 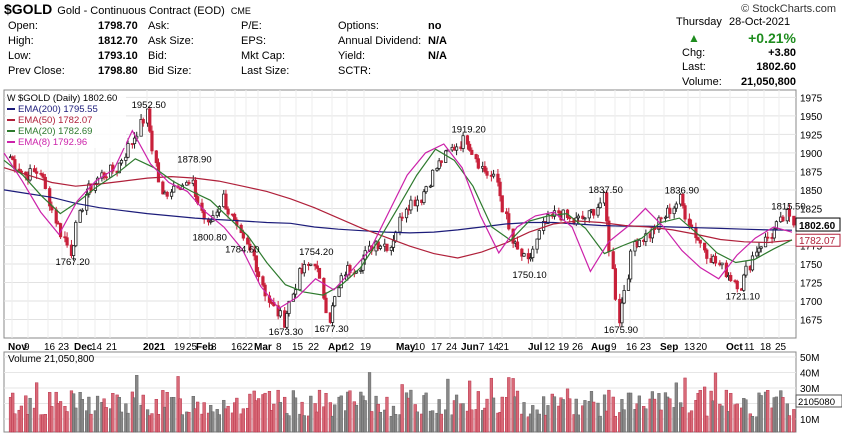 I want to click on volume-value-label: 2105080, so click(x=816, y=402).